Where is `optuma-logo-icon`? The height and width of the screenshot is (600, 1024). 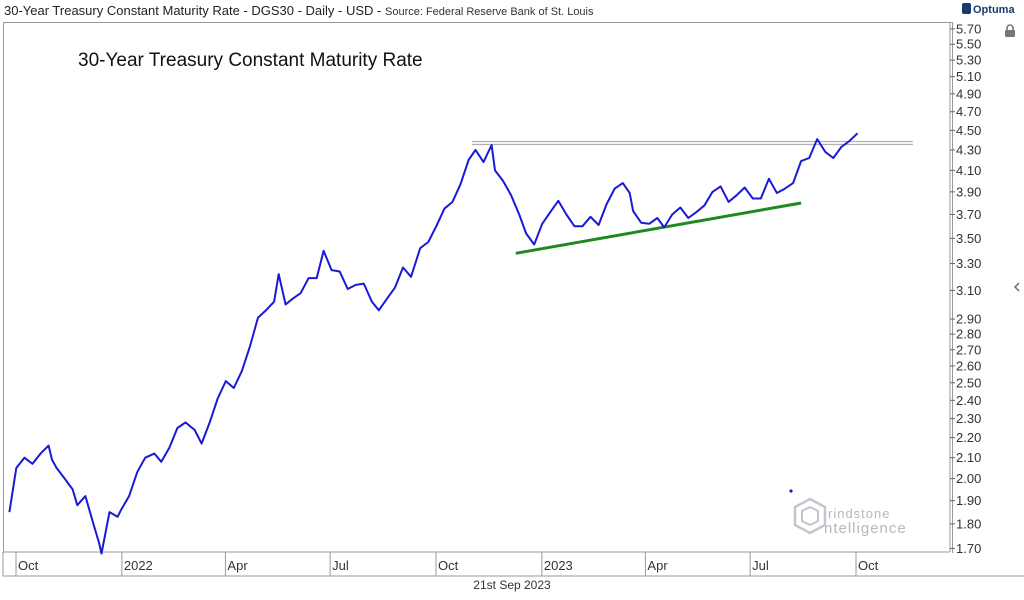
optuma-logo-icon is located at coordinates (966, 8).